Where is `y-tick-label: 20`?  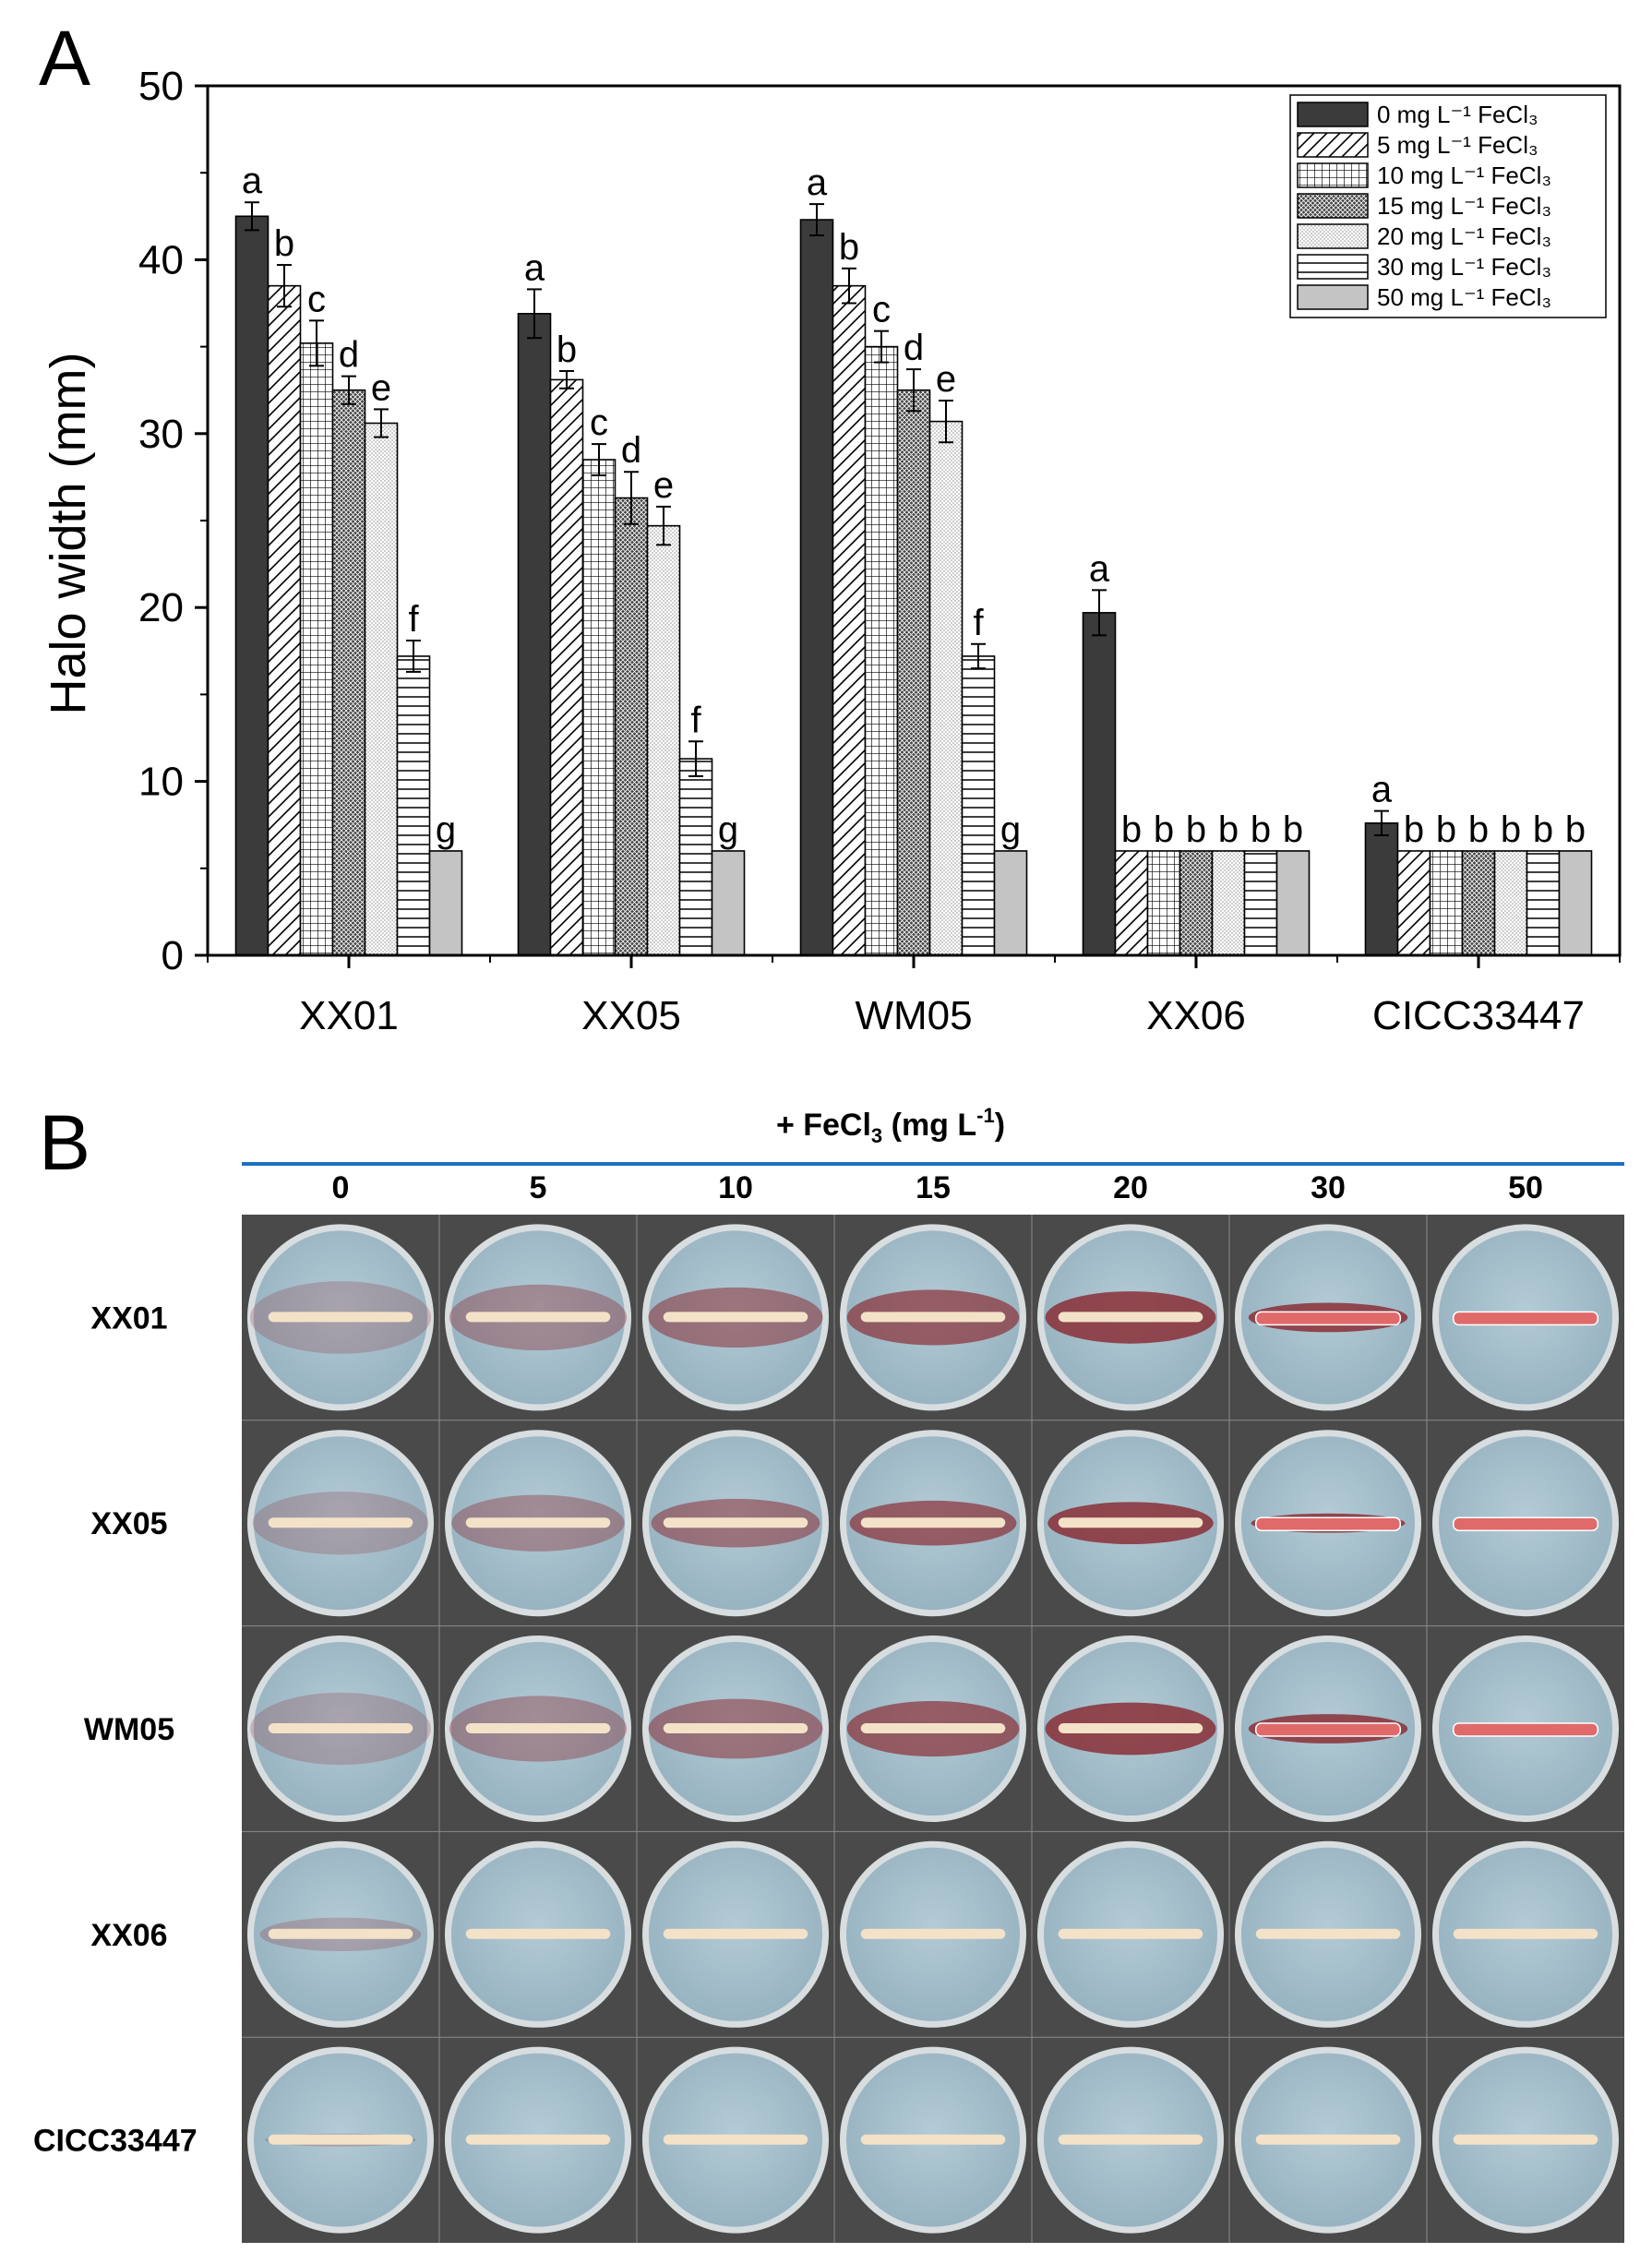
y-tick-label: 20 is located at coordinates (161, 607).